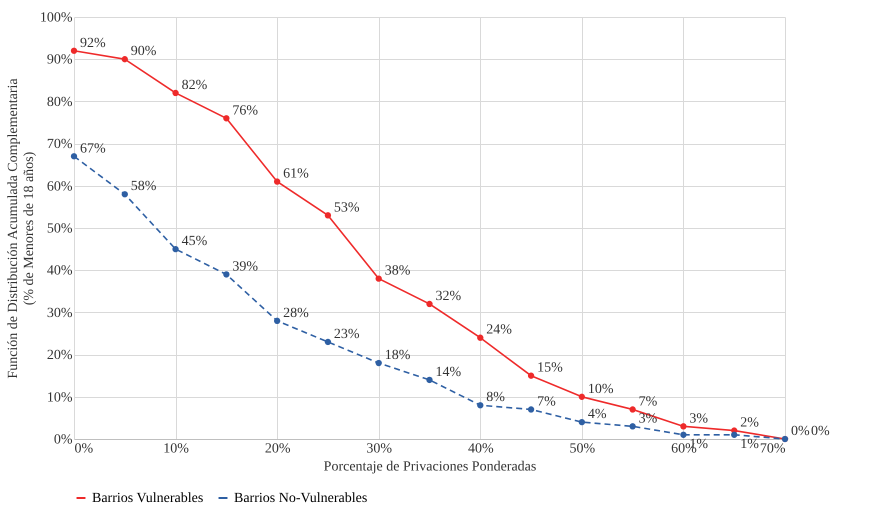 The height and width of the screenshot is (516, 879). What do you see at coordinates (601, 389) in the screenshot?
I see `data-label: 10%` at bounding box center [601, 389].